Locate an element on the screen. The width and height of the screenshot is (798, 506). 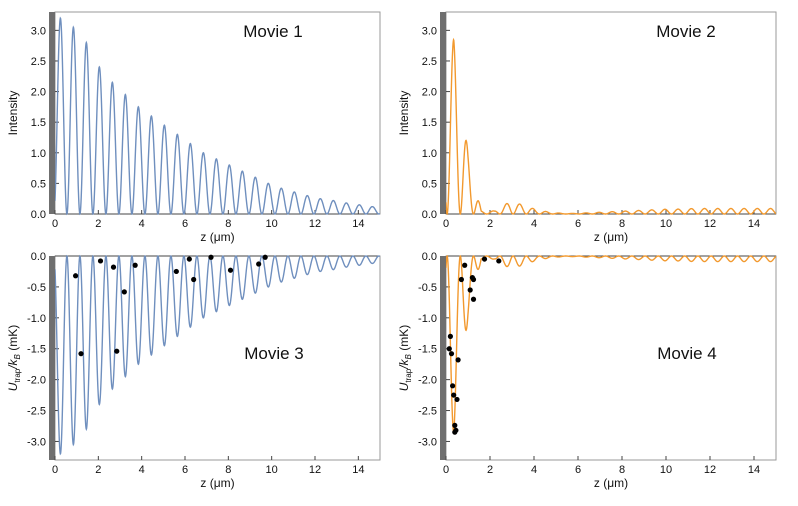
chart-title: Movie 1 is located at coordinates (273, 31).